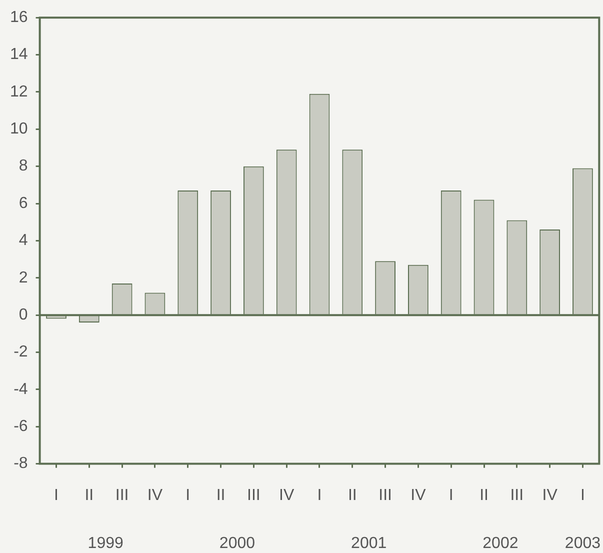  Describe the element at coordinates (500, 543) in the screenshot. I see `text: 2002` at that location.